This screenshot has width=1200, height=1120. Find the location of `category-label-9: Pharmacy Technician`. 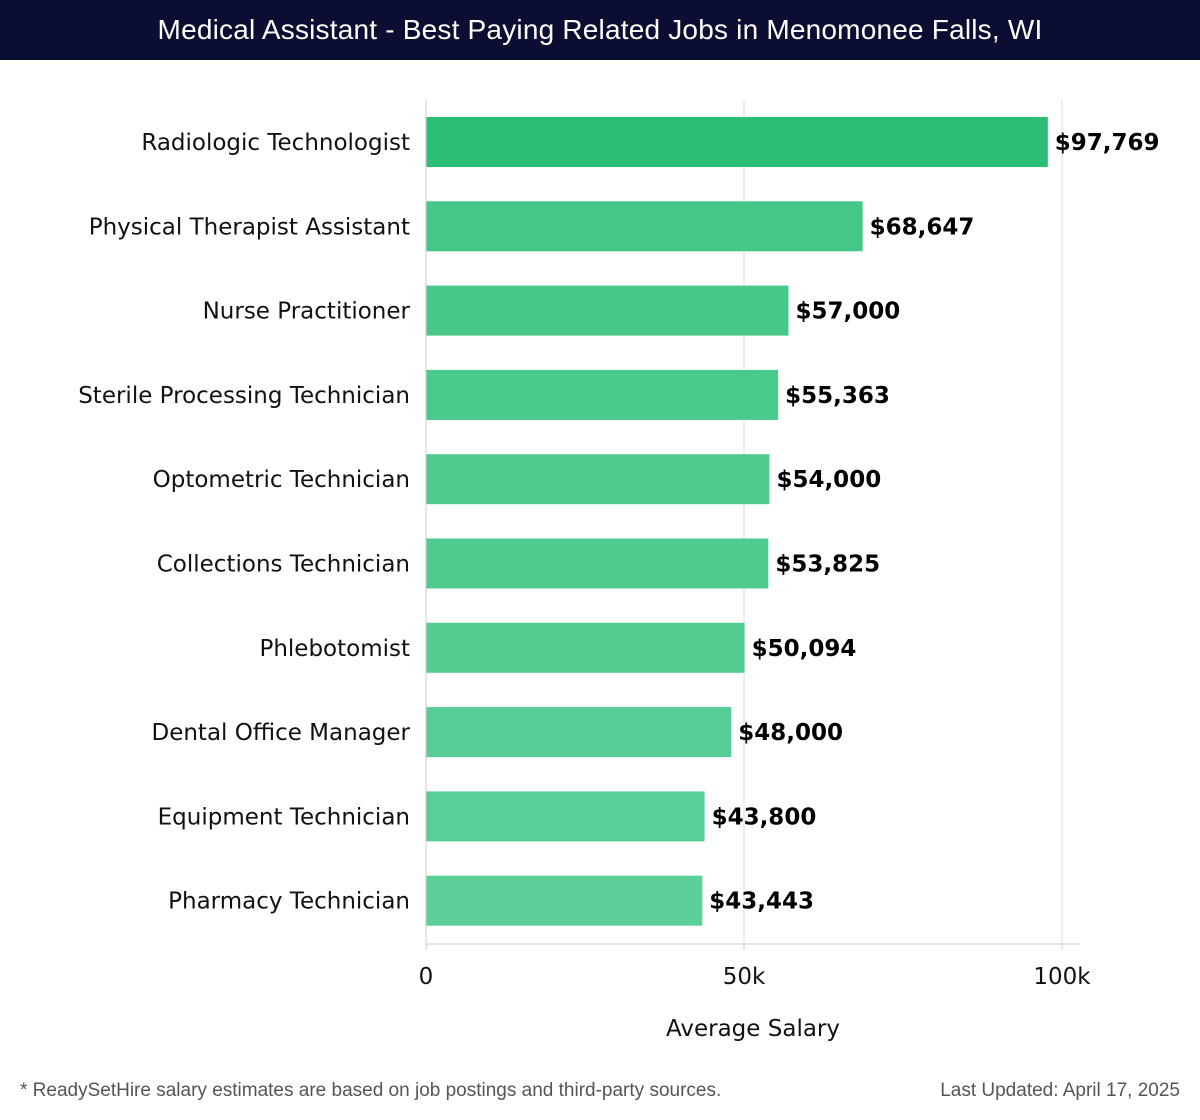

category-label-9: Pharmacy Technician is located at coordinates (289, 902).